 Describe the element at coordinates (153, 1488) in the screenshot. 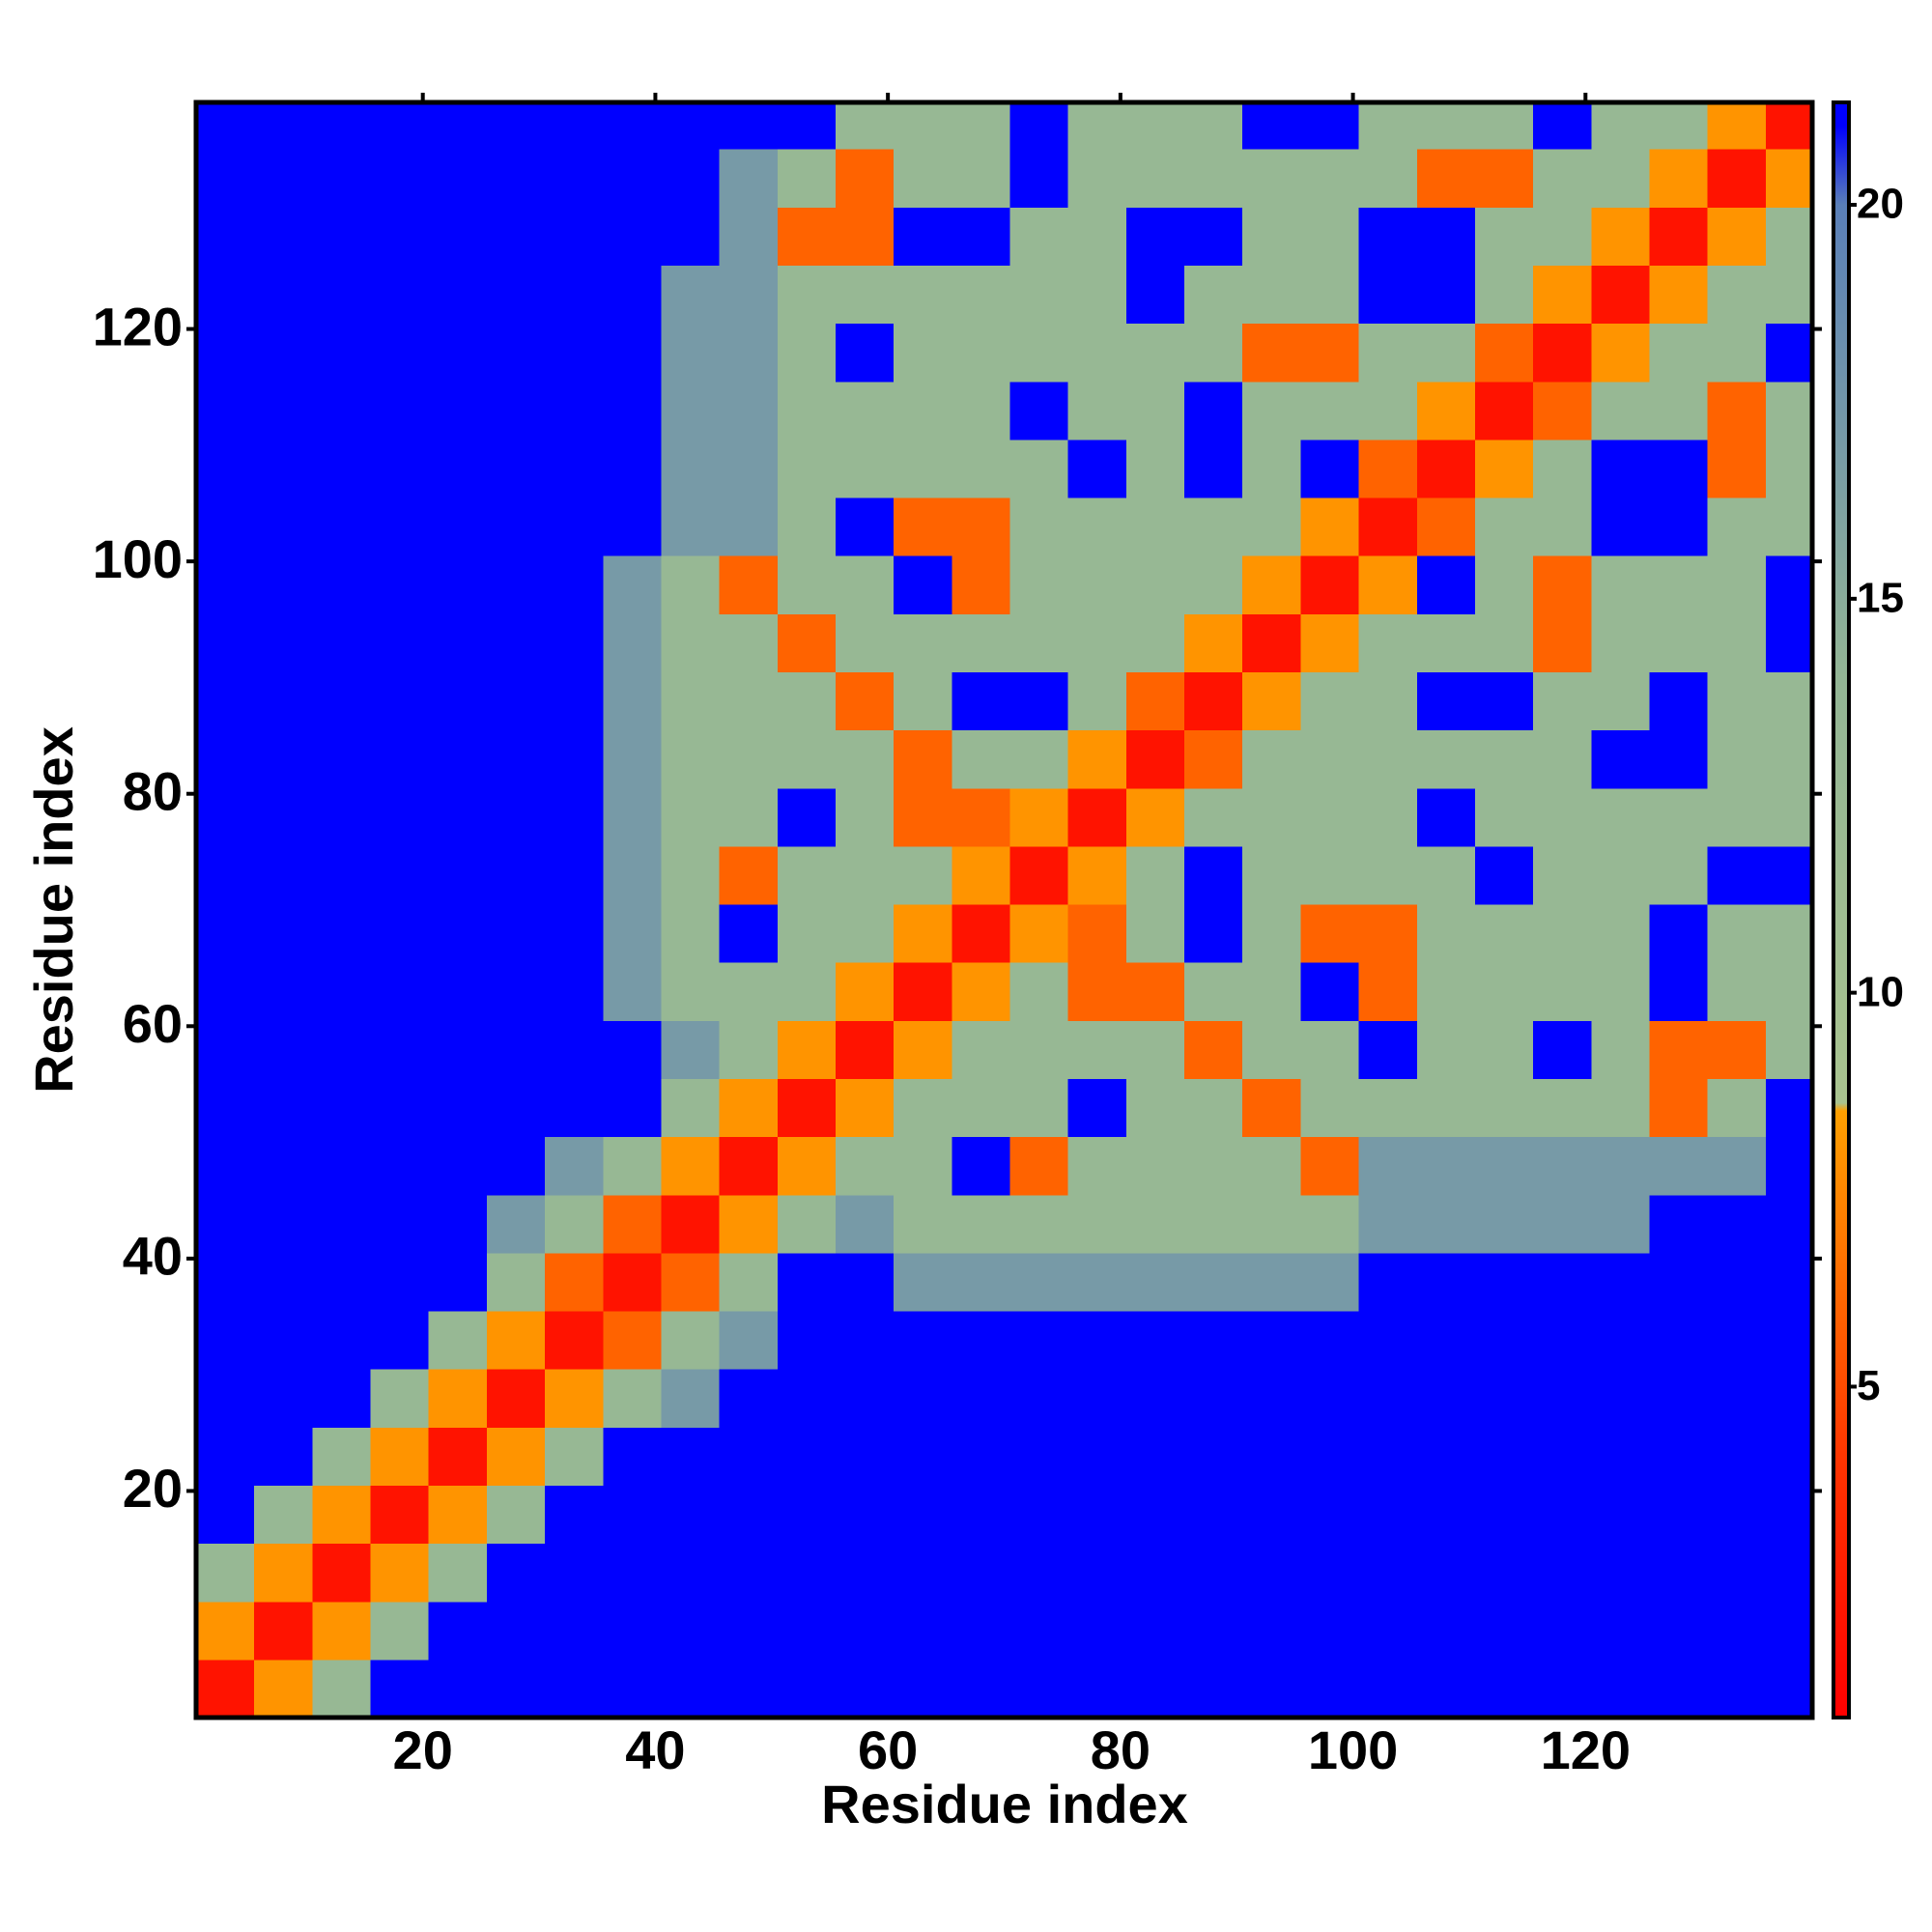

I see `y-tick-label: 20` at that location.